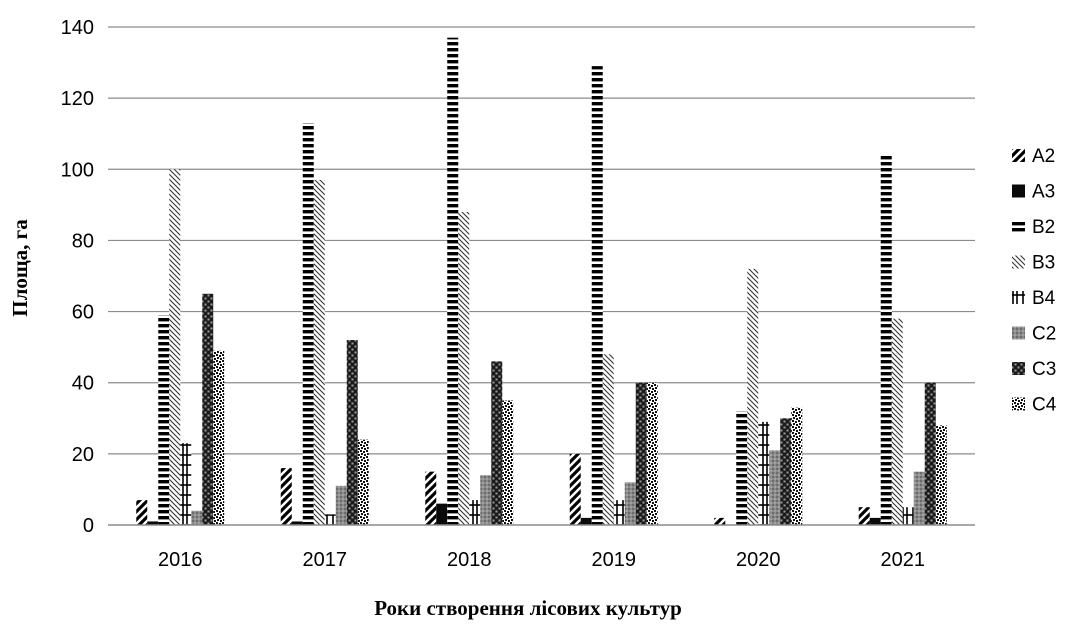  Describe the element at coordinates (308, 324) in the screenshot. I see `bar-b2-2017` at that location.